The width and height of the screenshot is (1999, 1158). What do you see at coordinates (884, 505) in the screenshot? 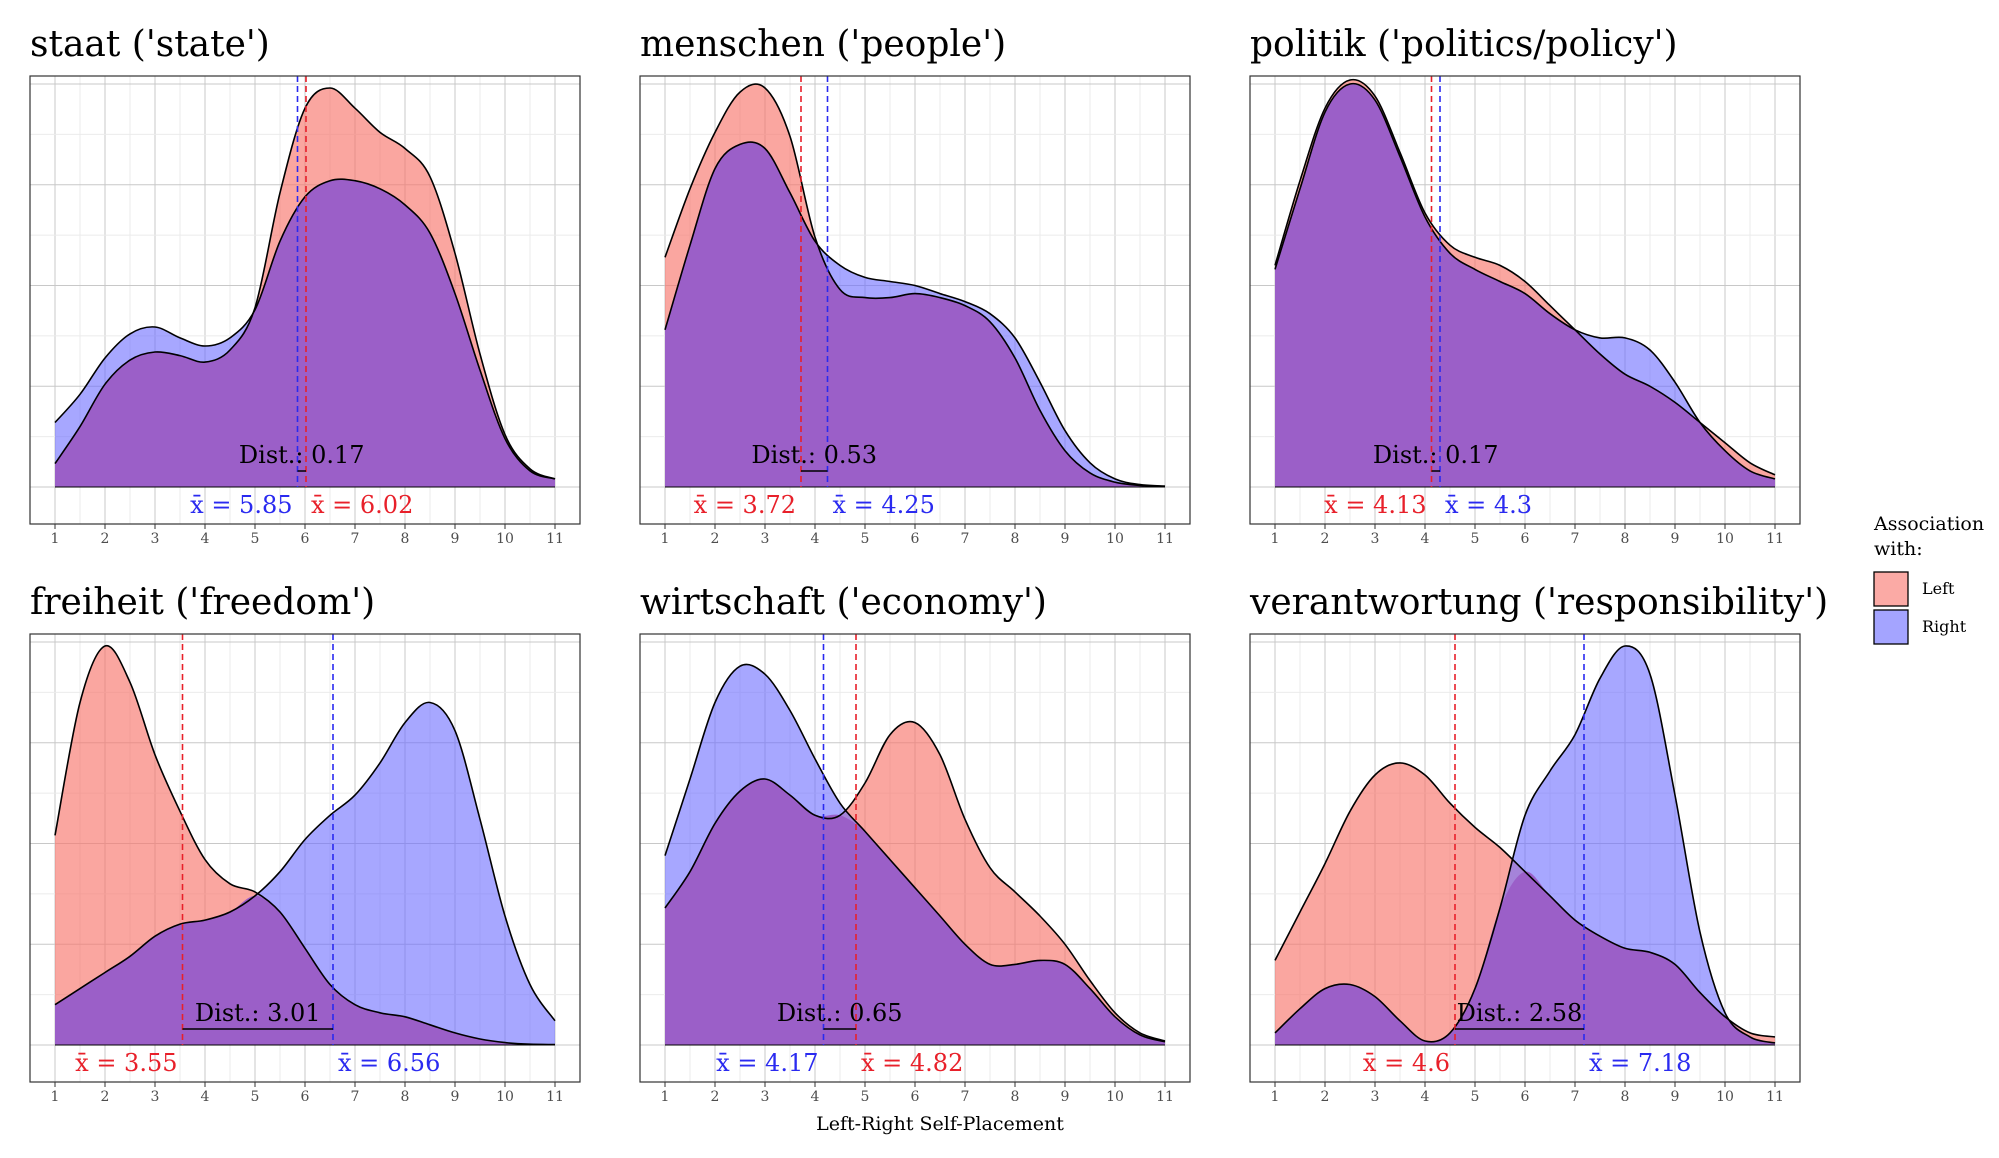
I see `mean-label-right: x̄ = 4.25` at bounding box center [884, 505].